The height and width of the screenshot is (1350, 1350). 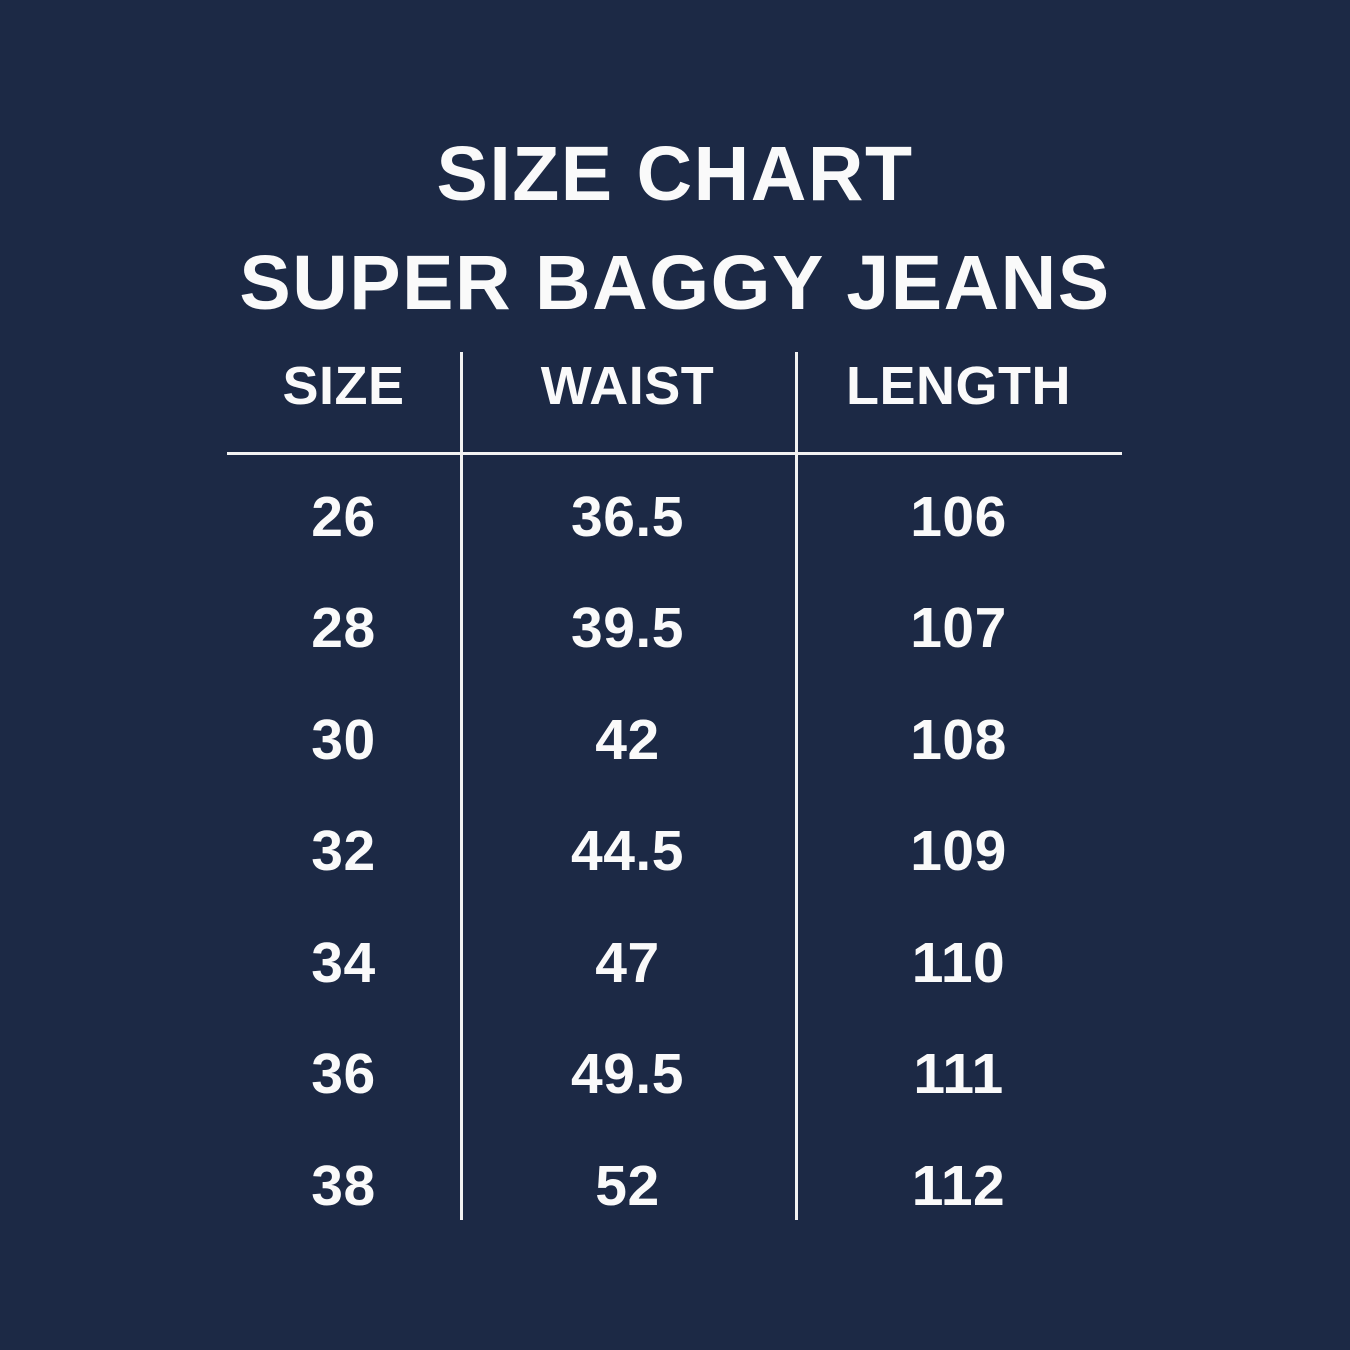 What do you see at coordinates (627, 739) in the screenshot?
I see `table-cell-waist: 42` at bounding box center [627, 739].